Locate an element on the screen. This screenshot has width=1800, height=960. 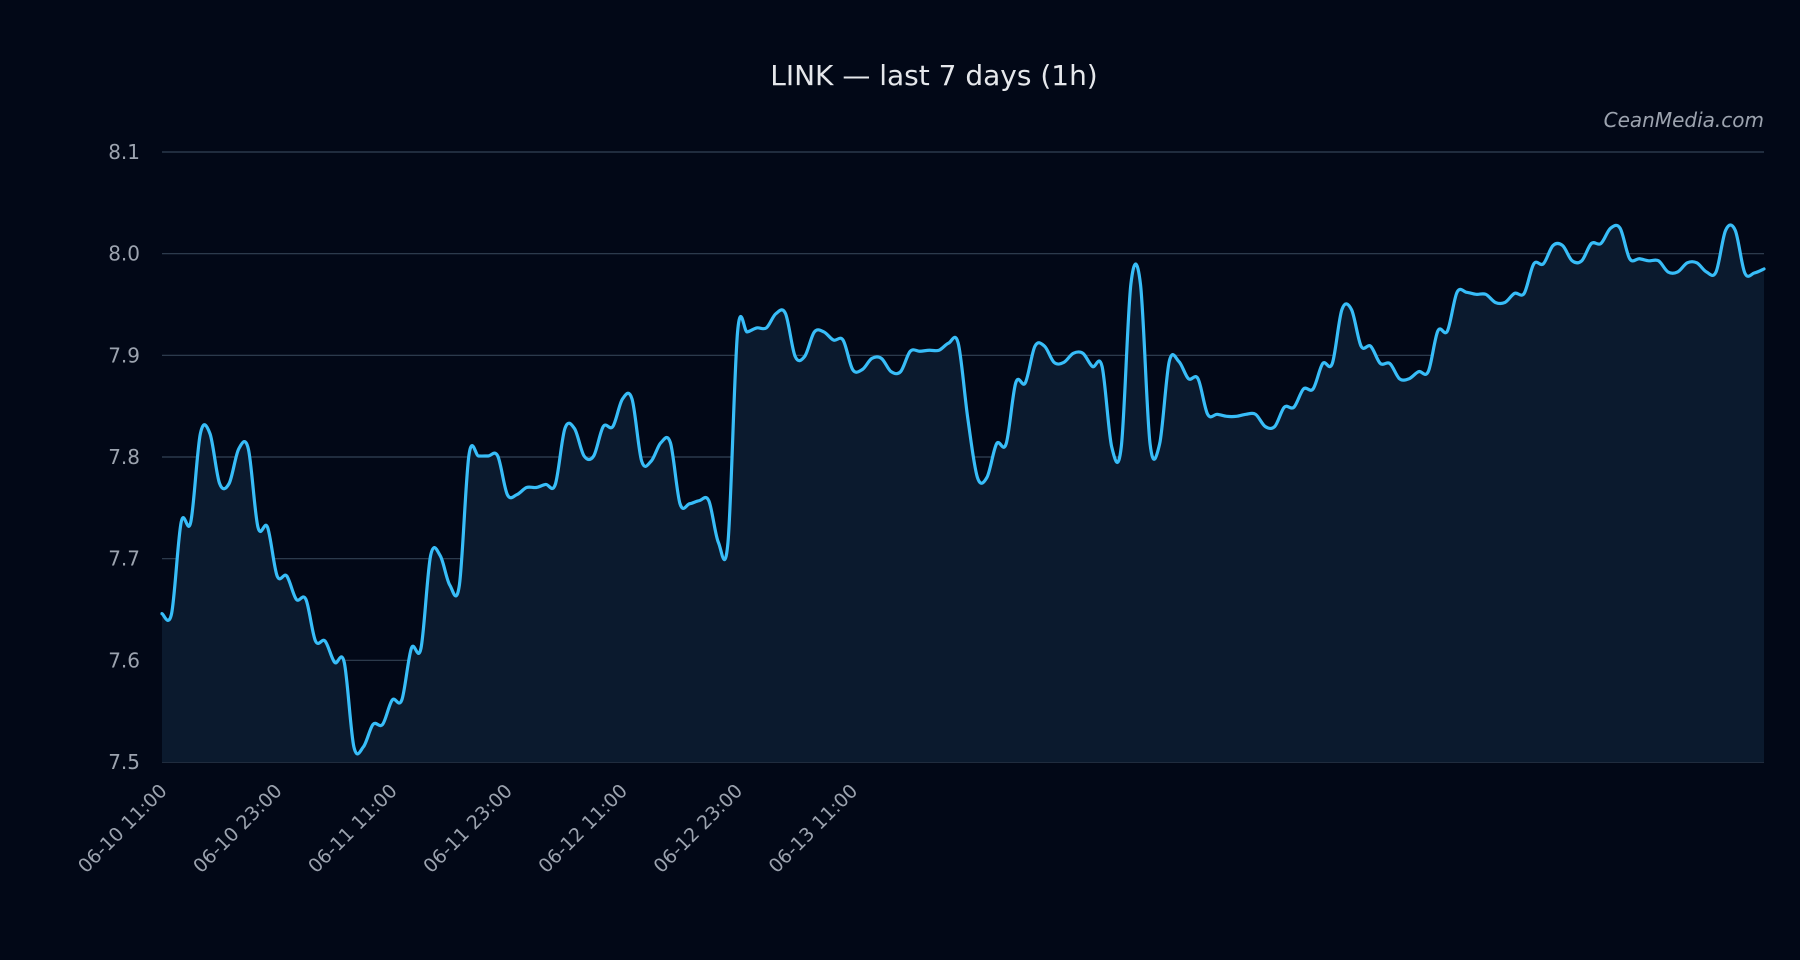
y-tick-label-5: 8.0 is located at coordinates (124, 254).